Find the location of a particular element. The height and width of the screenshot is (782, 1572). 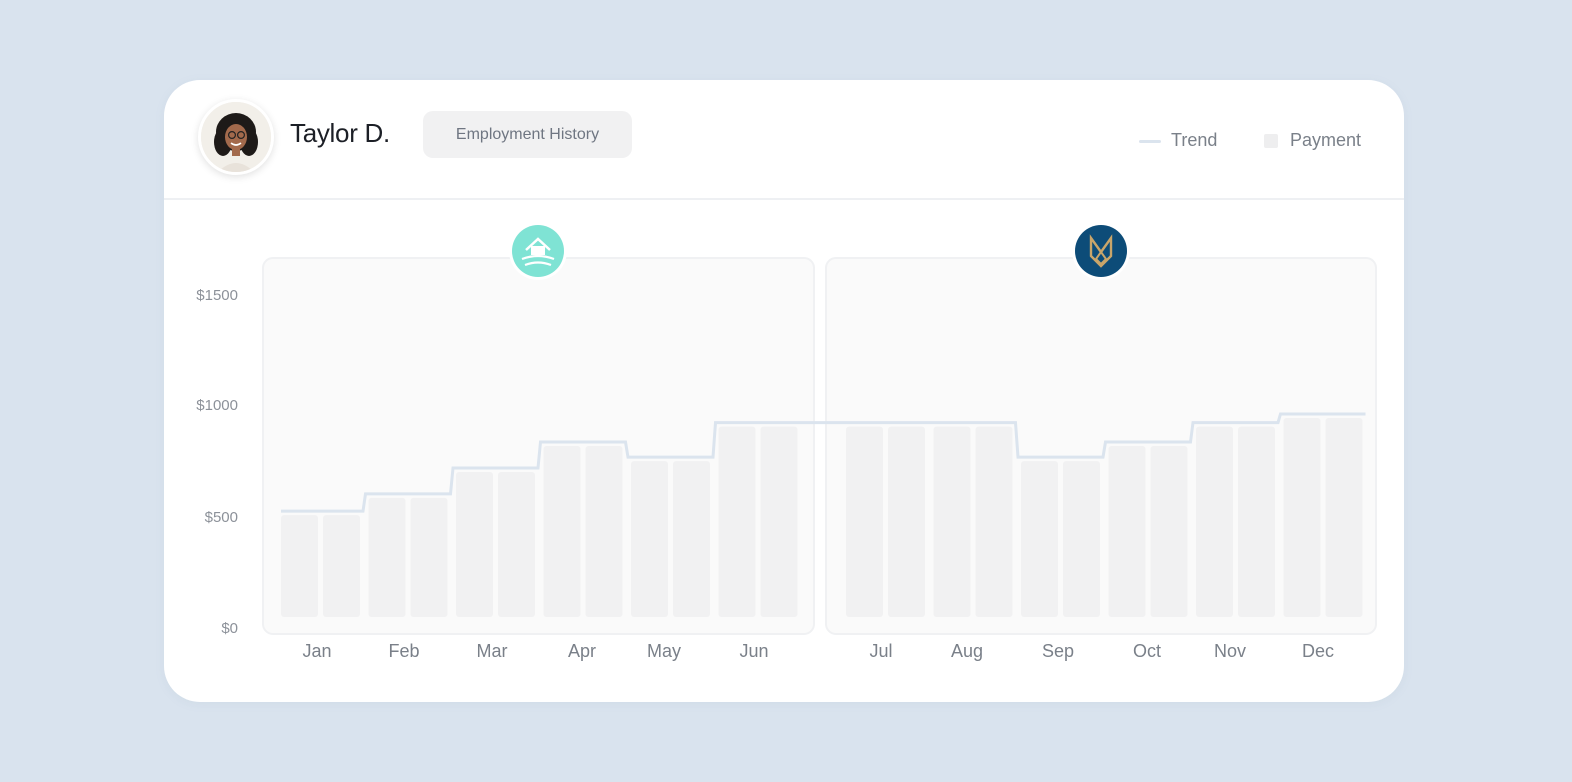

x-tick-label: Nov is located at coordinates (1230, 651).